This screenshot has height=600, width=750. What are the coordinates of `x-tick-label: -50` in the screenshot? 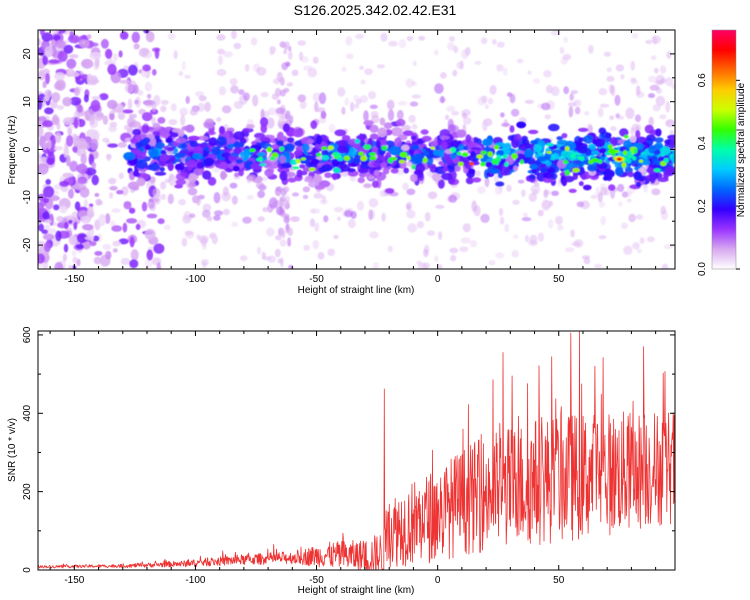 It's located at (316, 580).